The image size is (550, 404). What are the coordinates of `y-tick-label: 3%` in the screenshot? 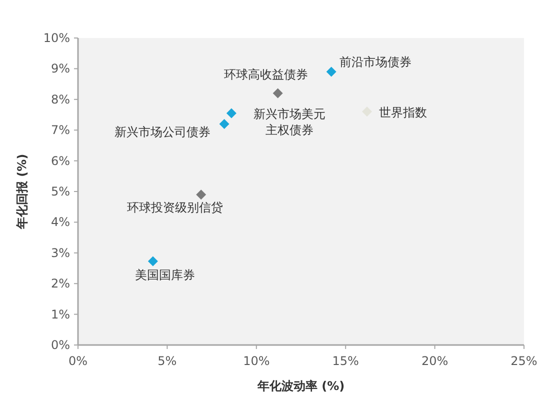 It's located at (60, 253).